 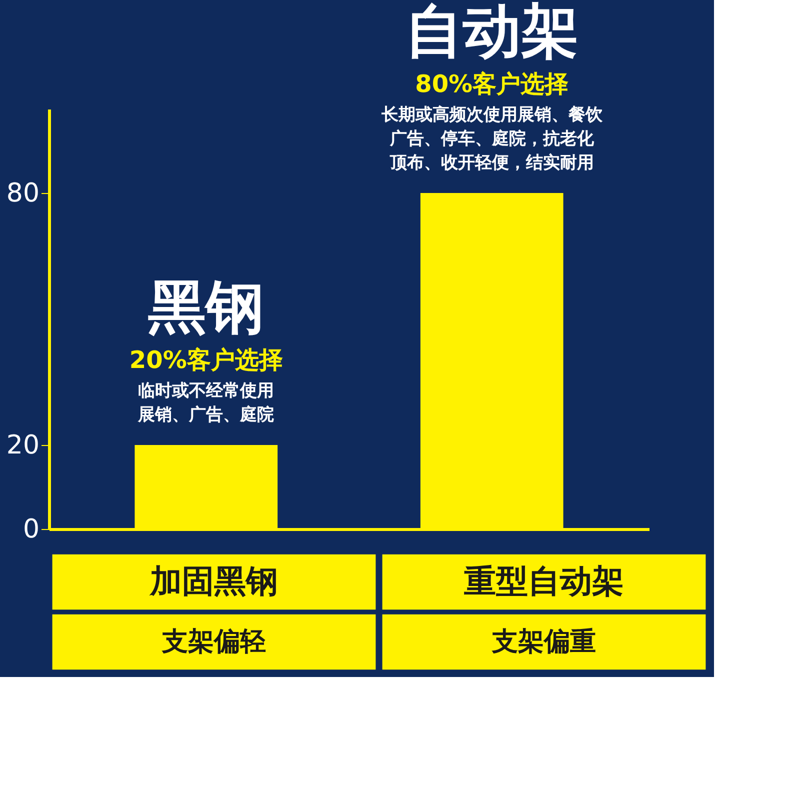 I want to click on x-tick-label: 黑钢, so click(x=206, y=307).